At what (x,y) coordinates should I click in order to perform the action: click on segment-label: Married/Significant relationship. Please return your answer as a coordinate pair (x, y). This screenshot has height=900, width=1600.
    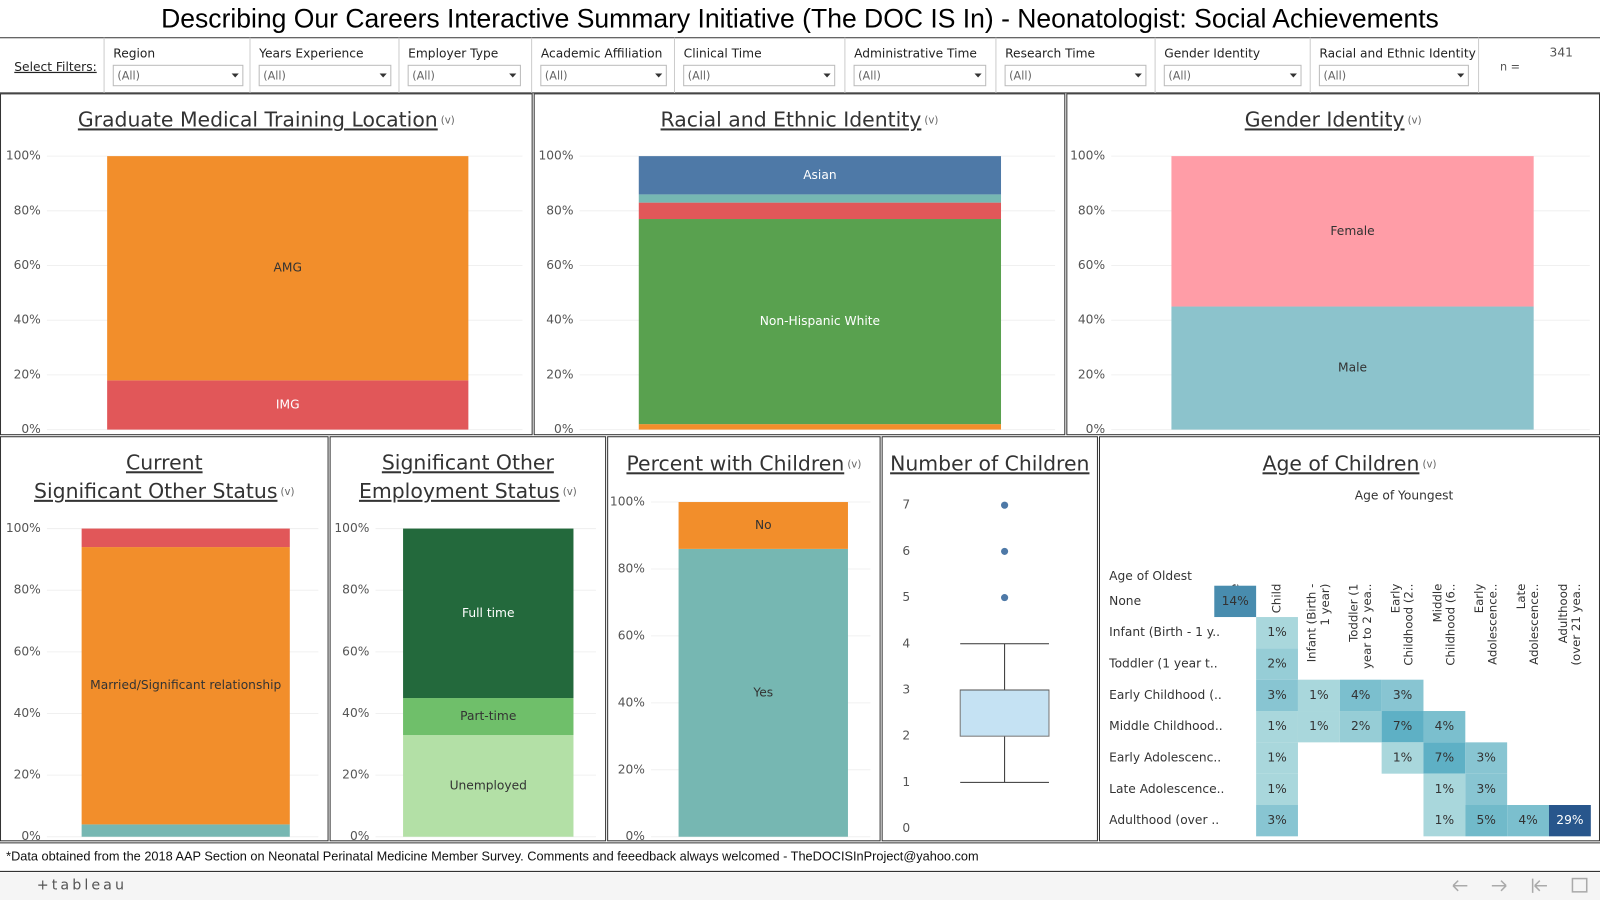
    Looking at the image, I should click on (185, 685).